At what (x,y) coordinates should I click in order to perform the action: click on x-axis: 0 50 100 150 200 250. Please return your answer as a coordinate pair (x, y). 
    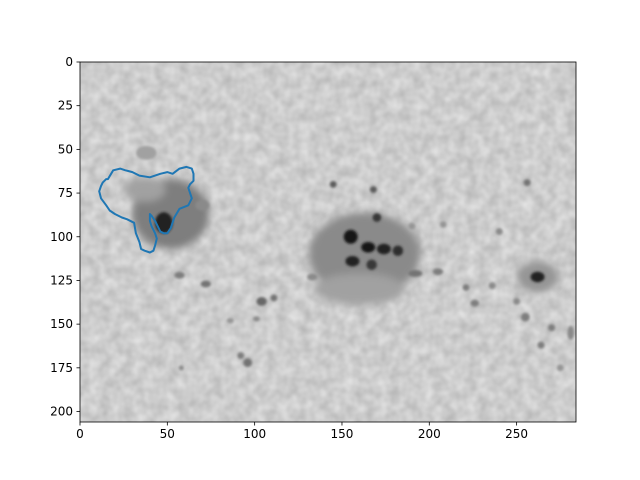
    Looking at the image, I should click on (302, 431).